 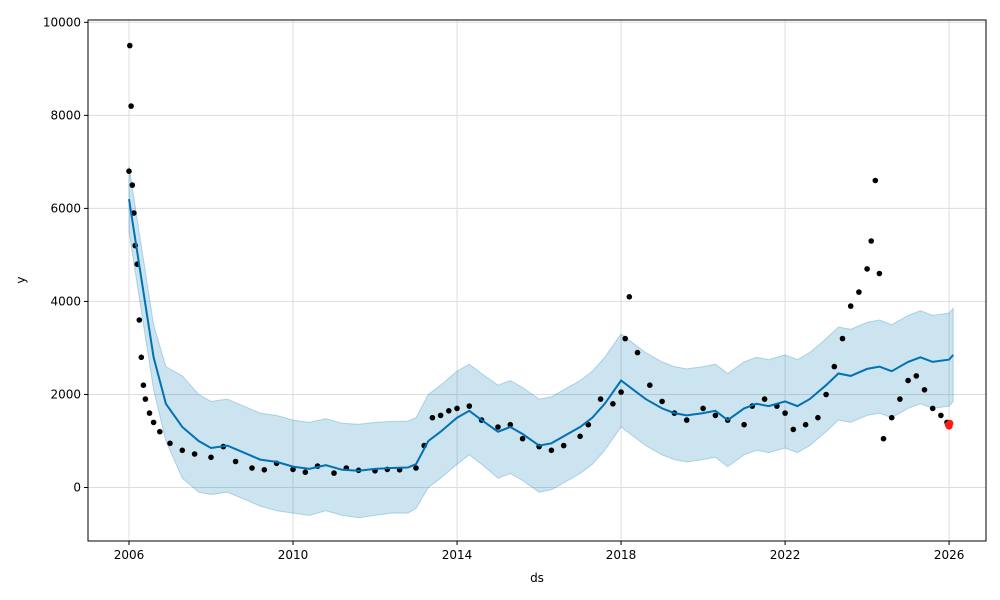 What do you see at coordinates (65, 255) in the screenshot?
I see `y-axis: 0 2000 4000 6000 8000 10000` at bounding box center [65, 255].